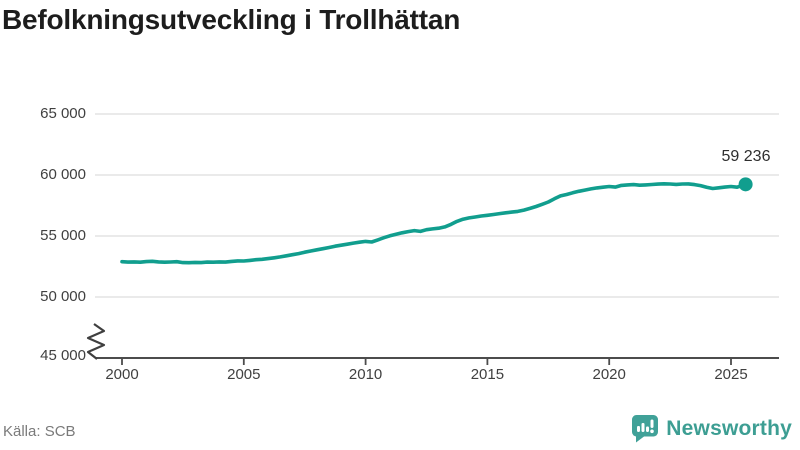 The image size is (800, 450). What do you see at coordinates (645, 429) in the screenshot?
I see `bar-chart-speech-bubble-icon` at bounding box center [645, 429].